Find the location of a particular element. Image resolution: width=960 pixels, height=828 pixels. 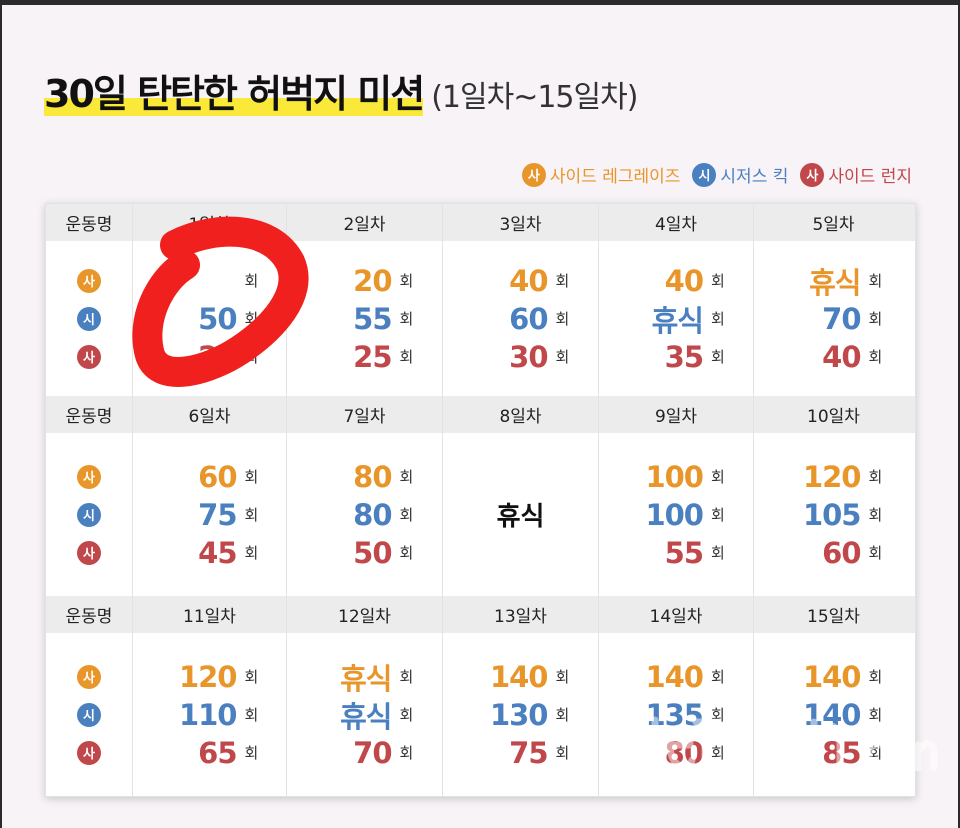

rep-line: 75 회 is located at coordinates (210, 515).